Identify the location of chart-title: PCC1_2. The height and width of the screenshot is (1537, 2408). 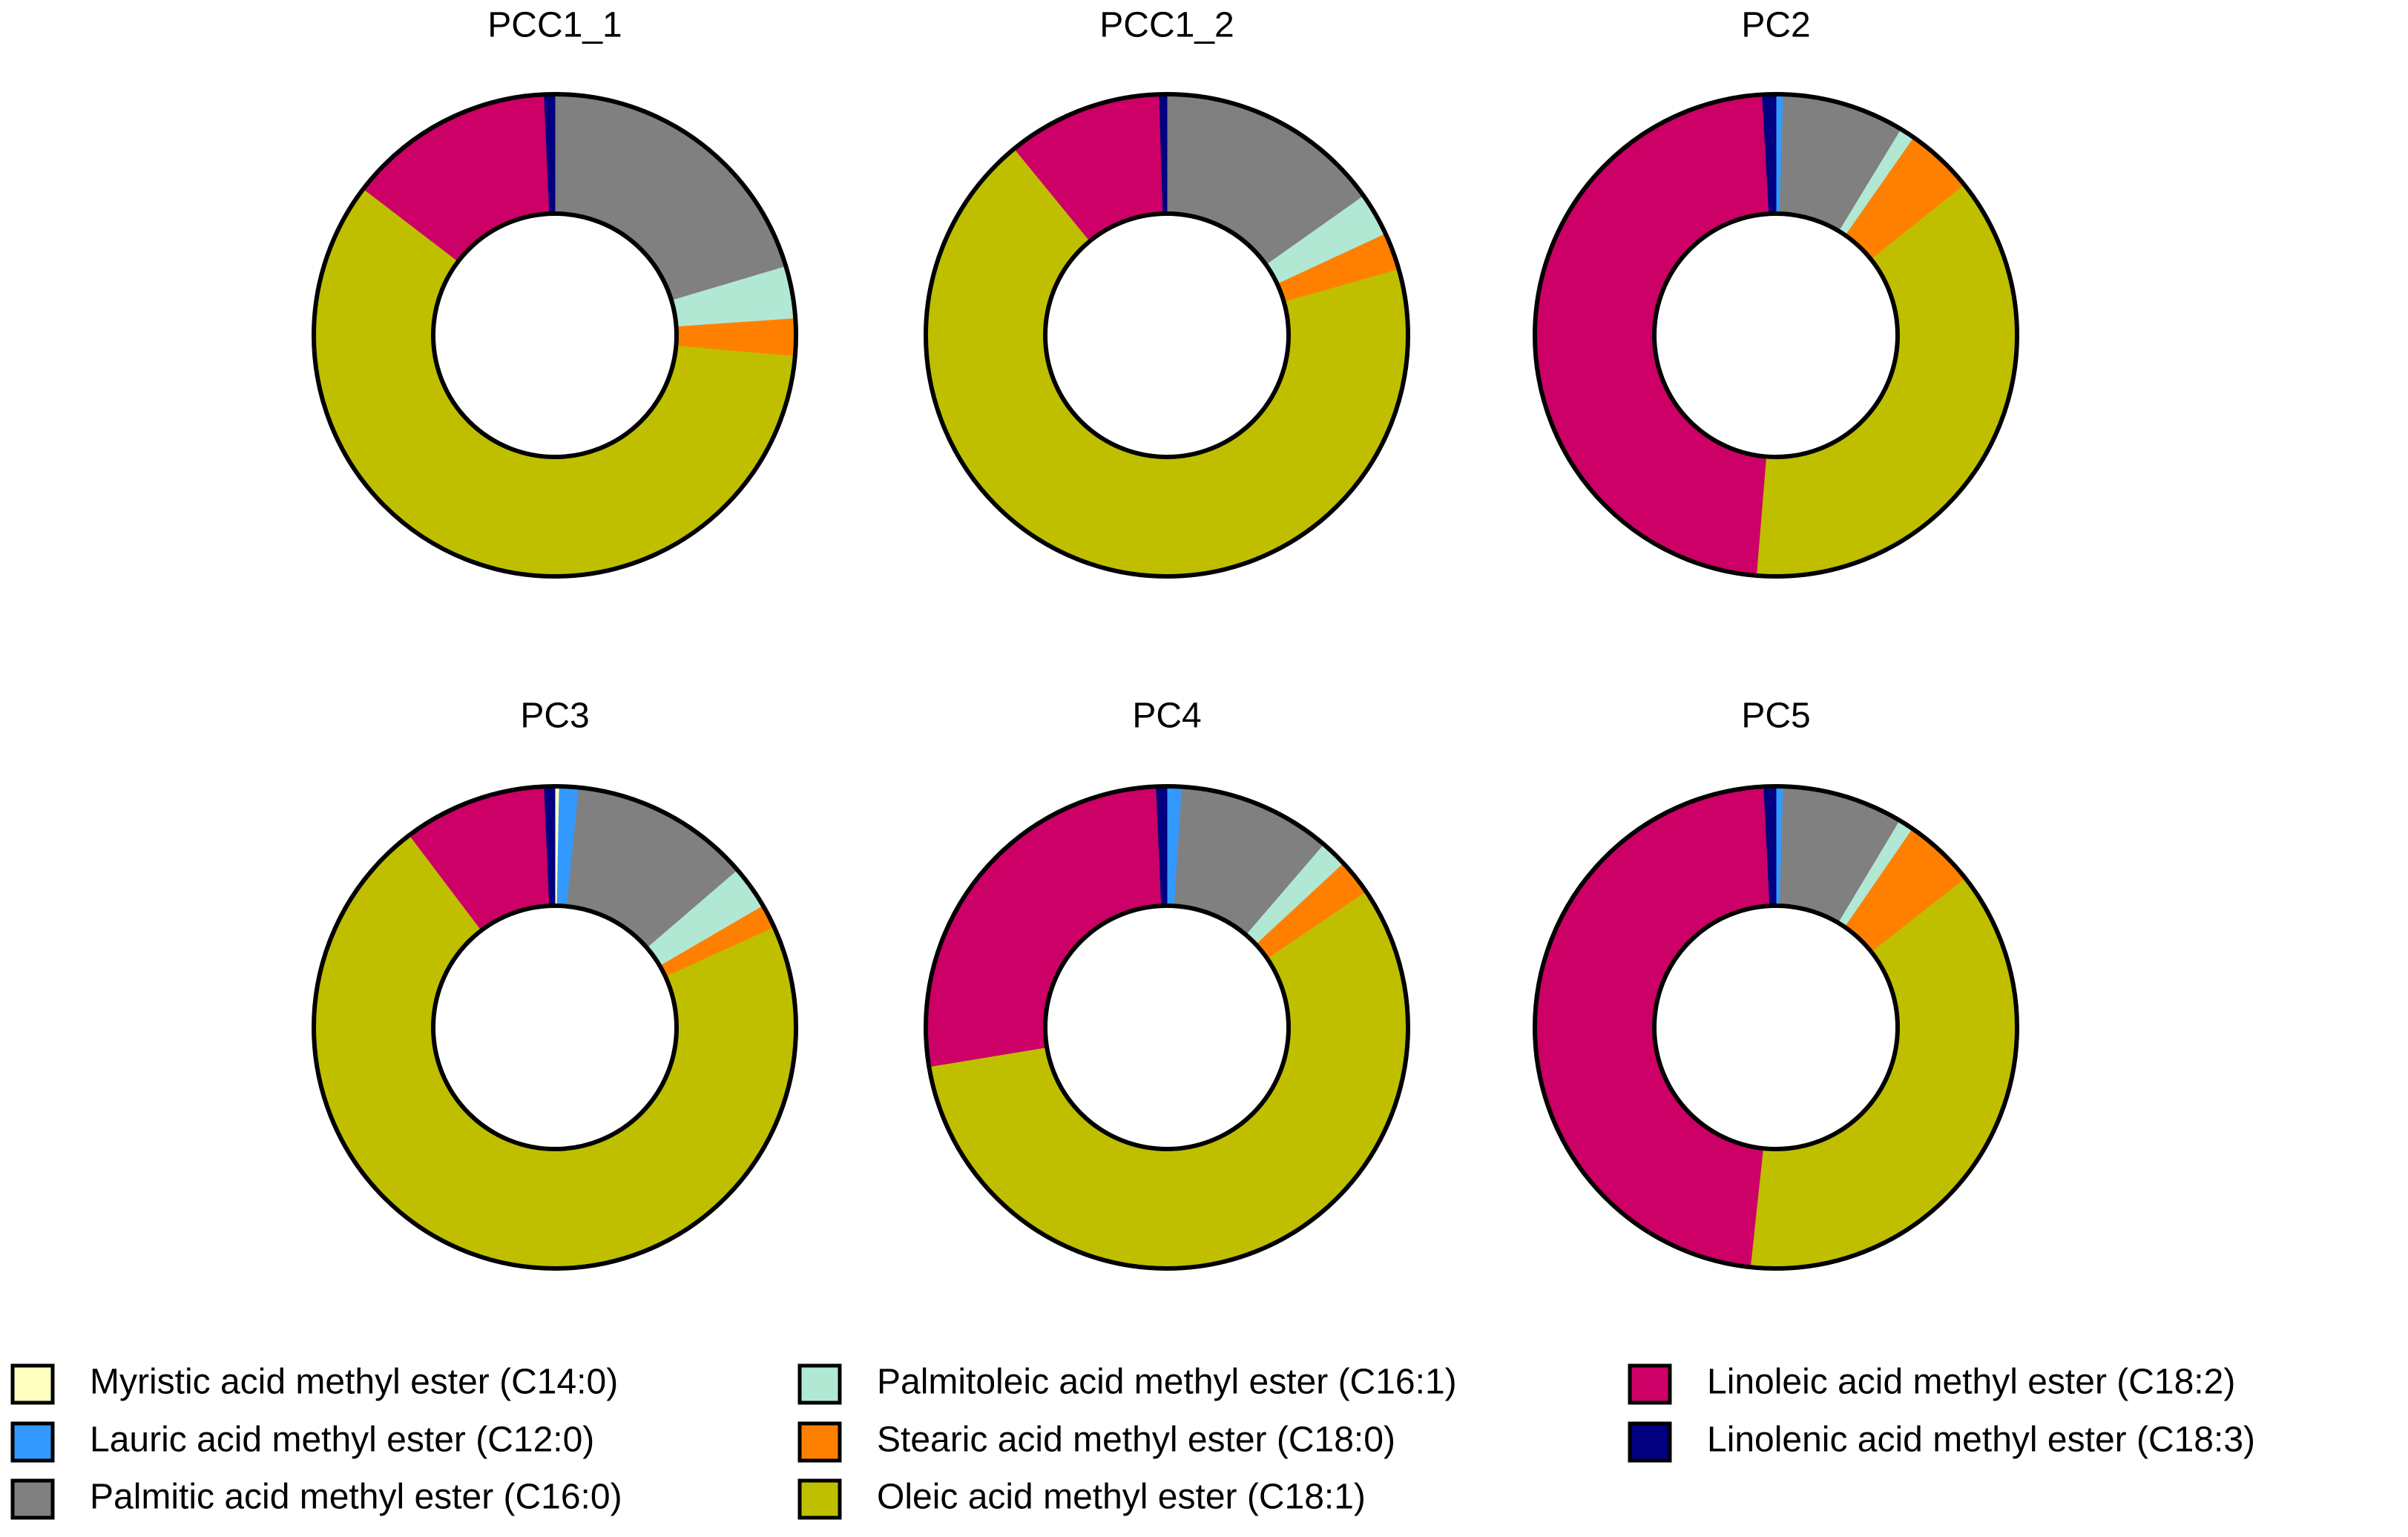
(1166, 25).